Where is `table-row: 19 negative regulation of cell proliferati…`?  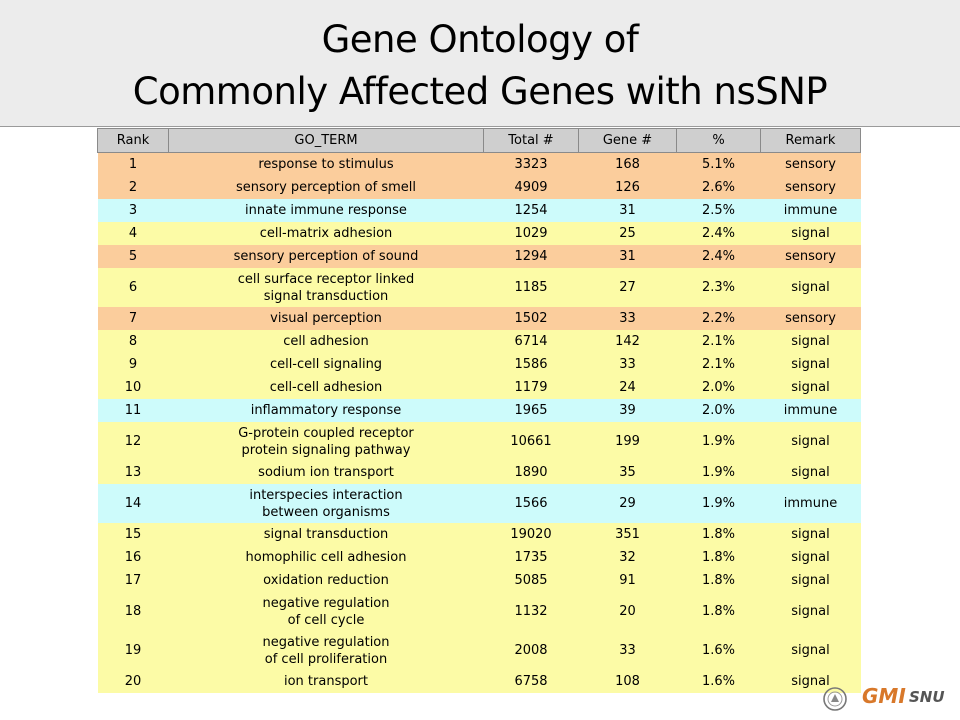
table-row: 19 negative regulation of cell proliferati… is located at coordinates (479, 650).